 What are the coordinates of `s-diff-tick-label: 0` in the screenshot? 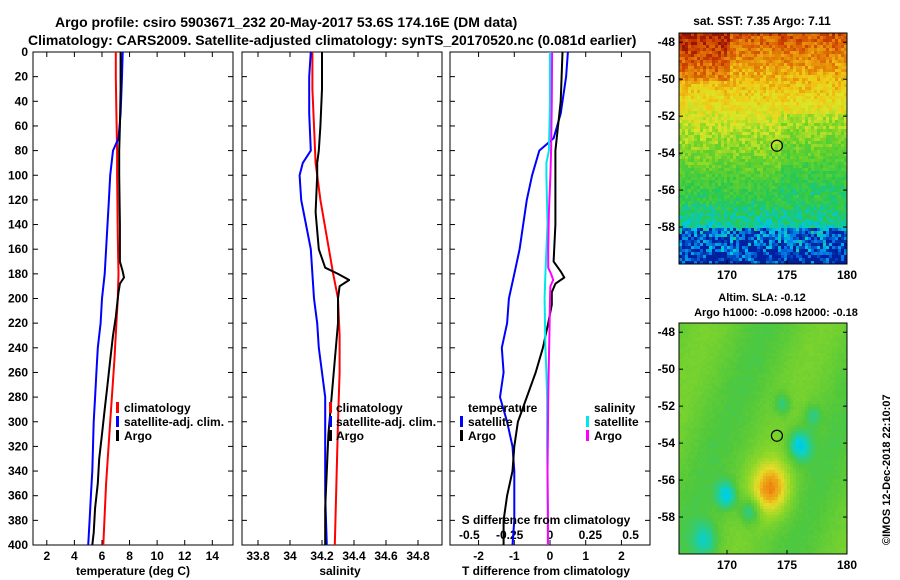 It's located at (550, 535).